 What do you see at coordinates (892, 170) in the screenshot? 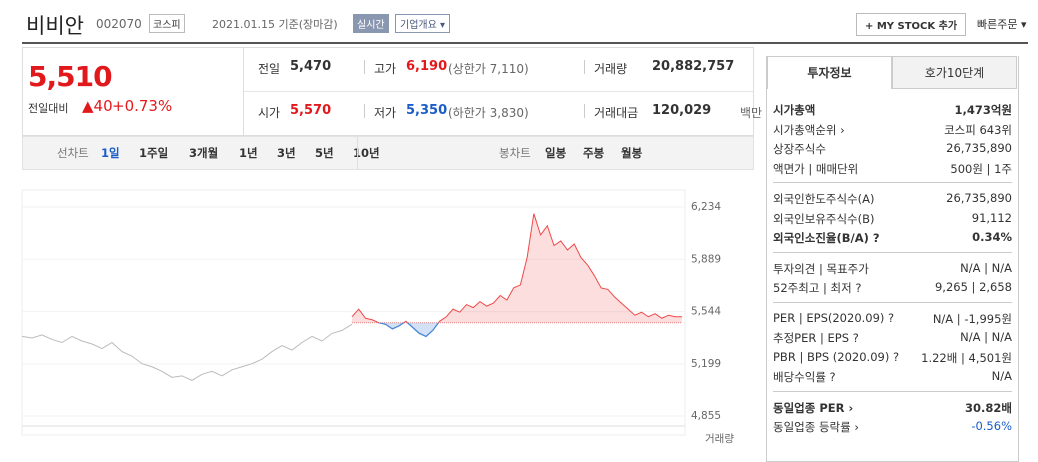
I see `info-row: 액면가 | 매매단위 500원 | 1주` at bounding box center [892, 170].